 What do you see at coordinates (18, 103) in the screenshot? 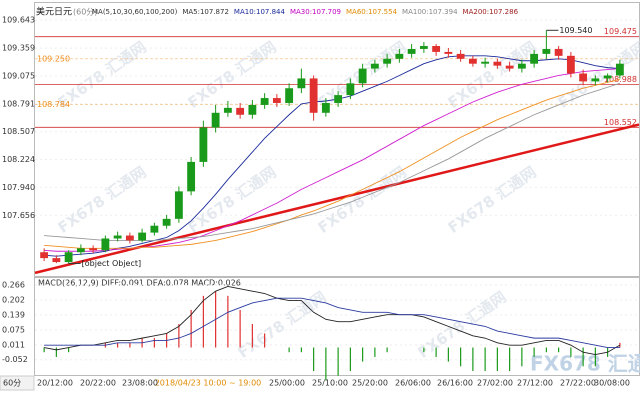
I see `y-tick-label: 108.791` at bounding box center [18, 103].